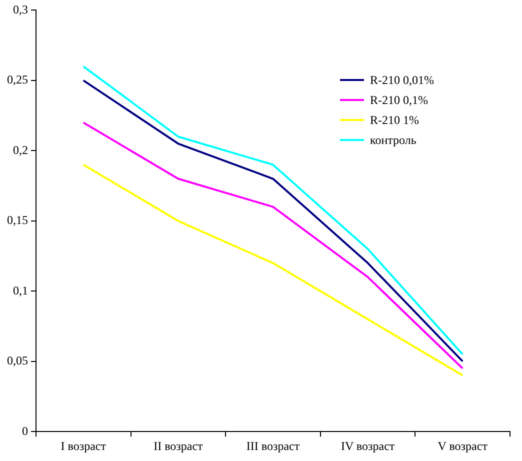 The image size is (522, 461). Describe the element at coordinates (25, 431) in the screenshot. I see `y-tick-label: 0` at that location.